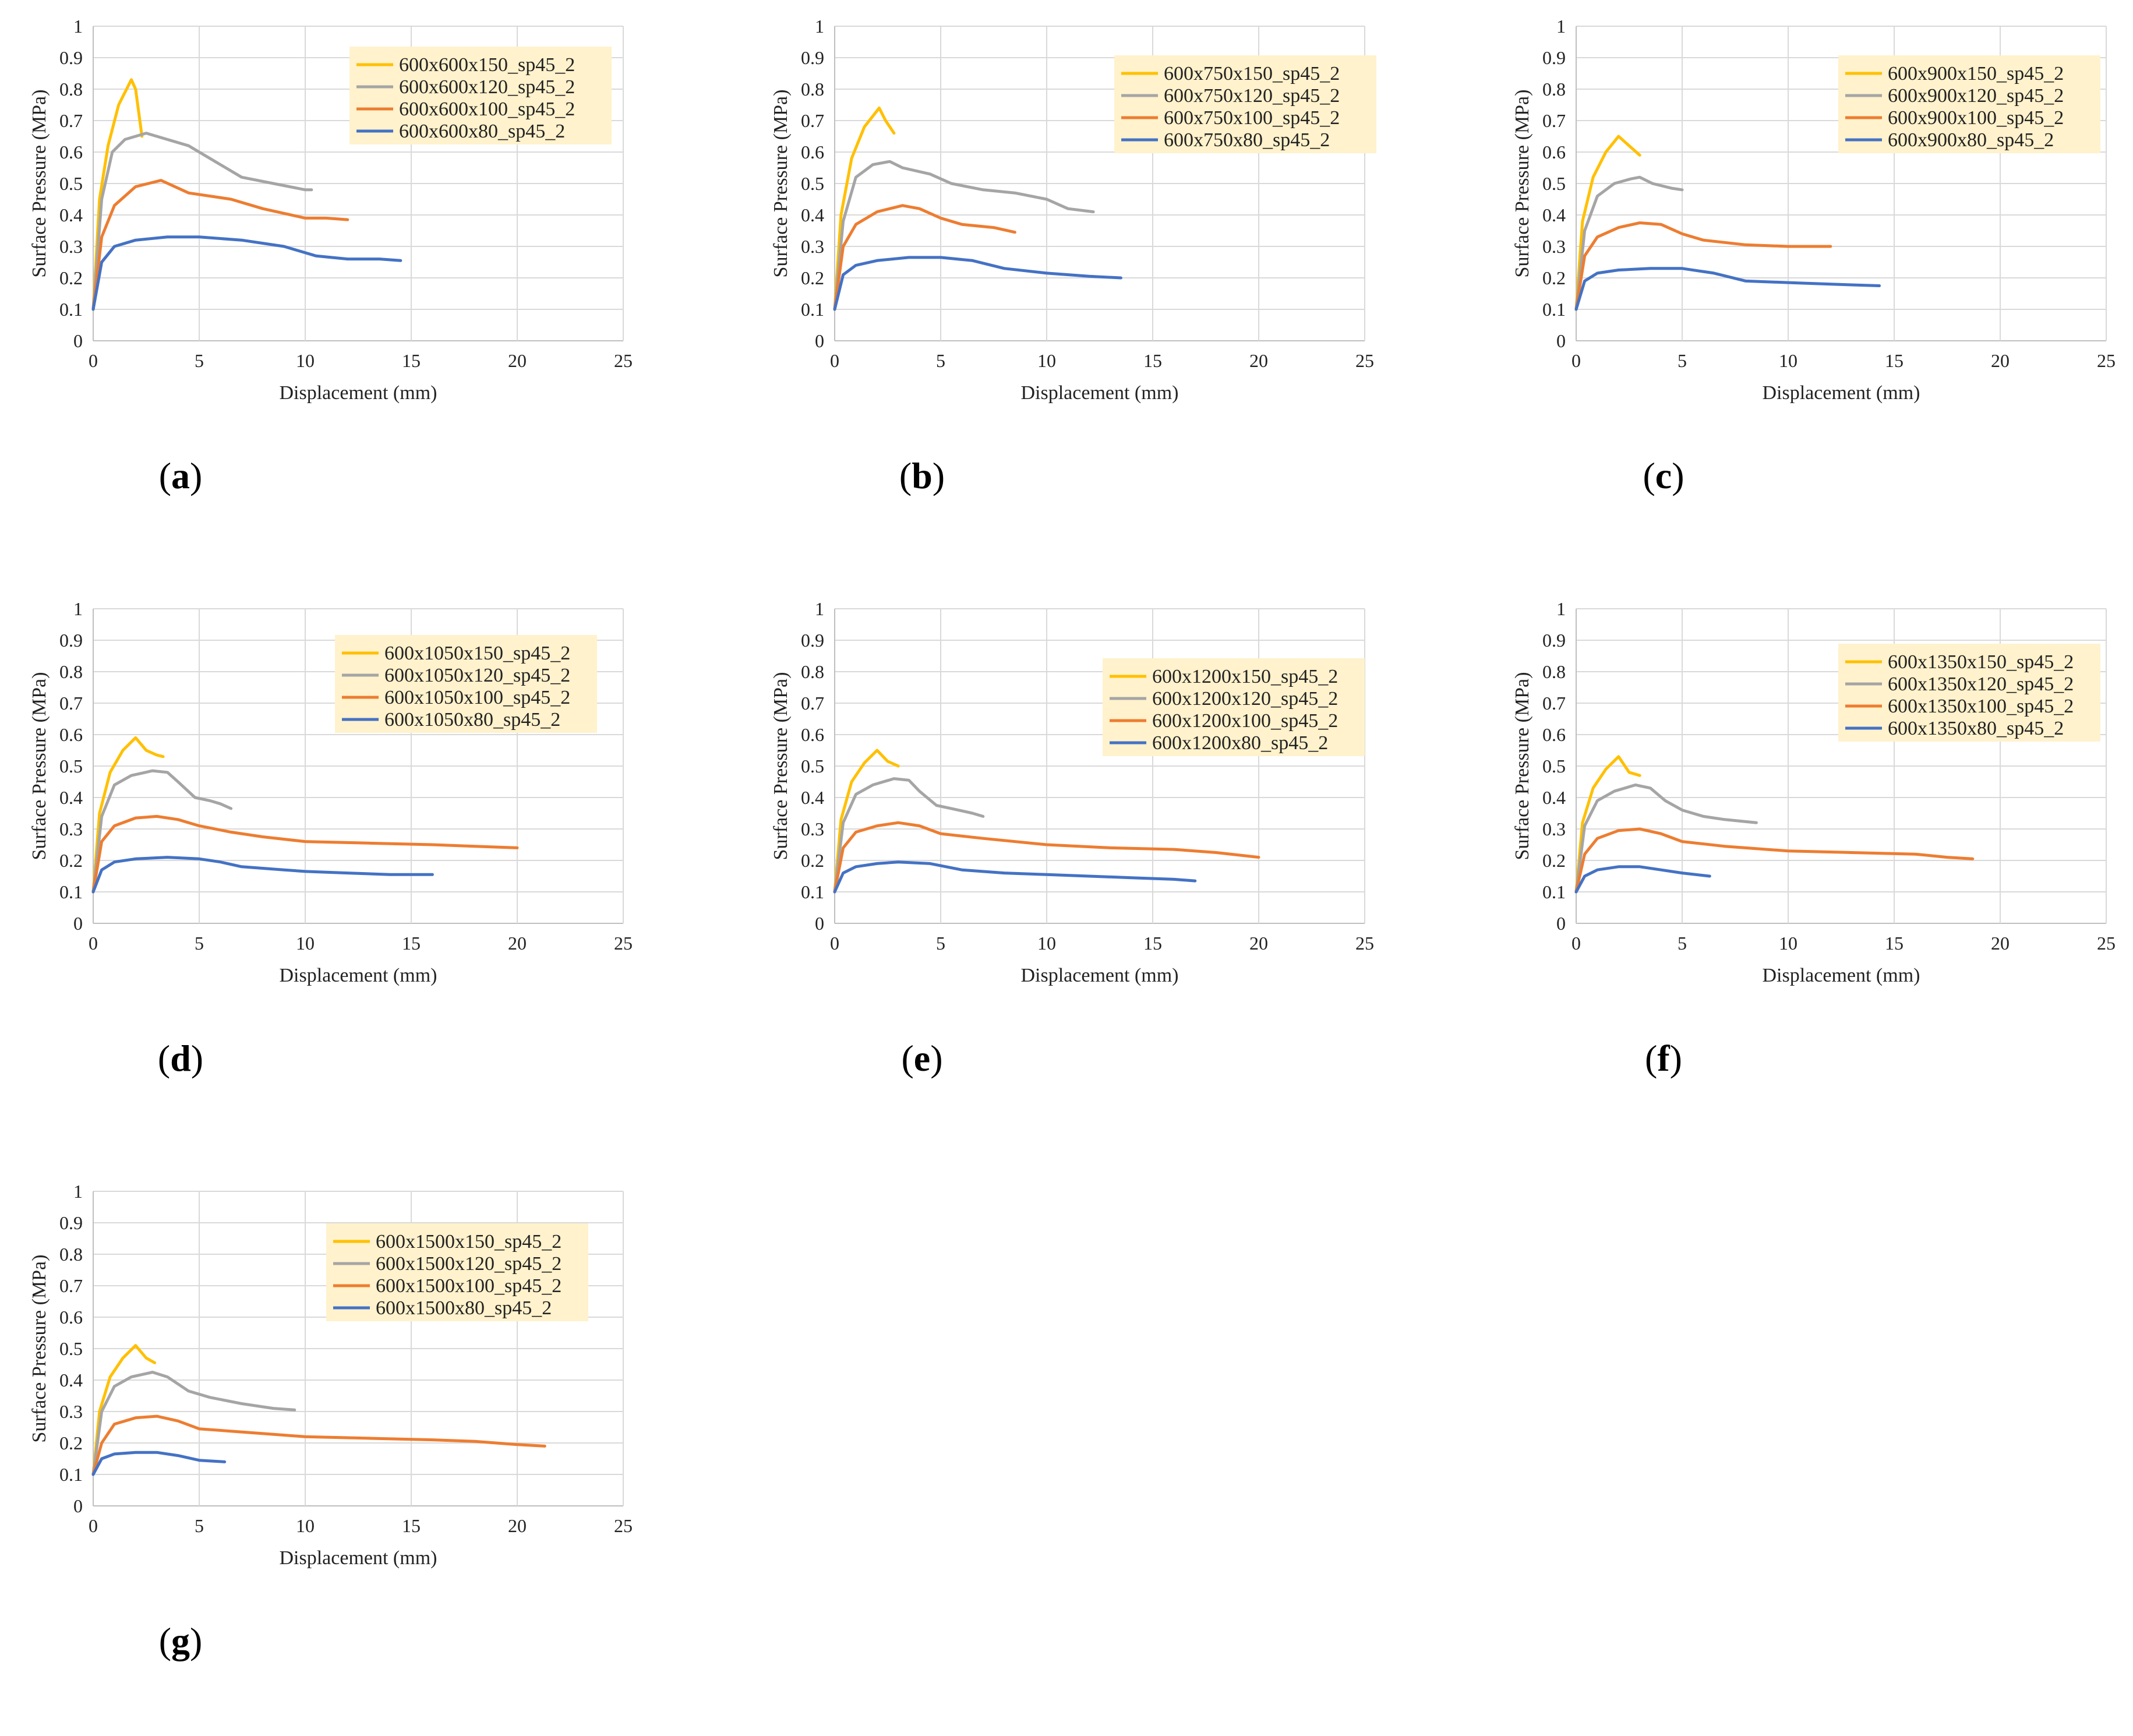 This screenshot has height=1736, width=2133. I want to click on x-tick-label-g-5: 25, so click(624, 1525).